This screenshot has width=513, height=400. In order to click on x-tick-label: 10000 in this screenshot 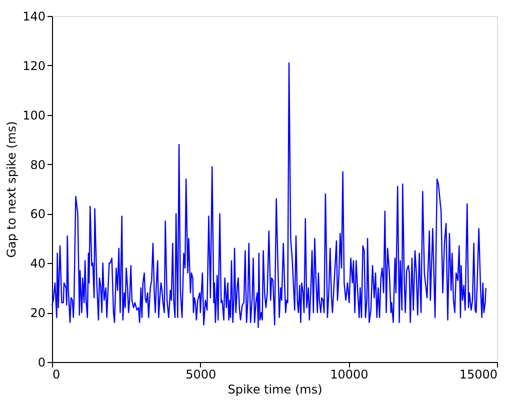, I will do `click(349, 375)`.